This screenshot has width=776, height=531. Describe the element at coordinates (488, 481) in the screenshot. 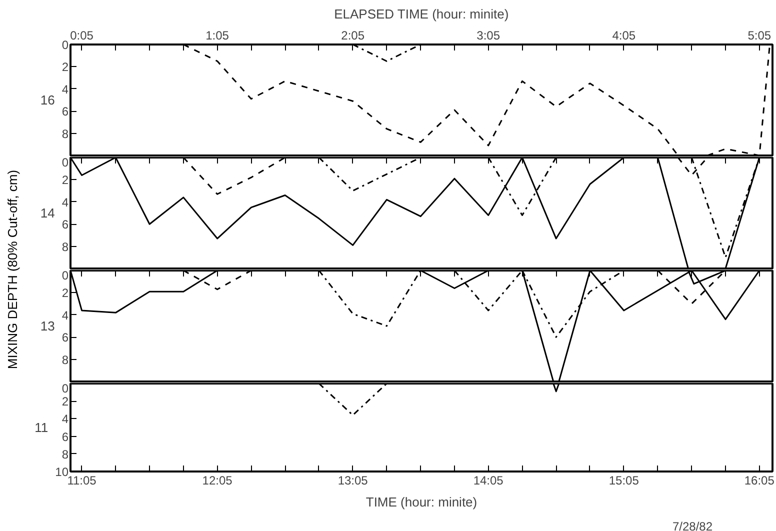

I see `x-tick-label: 14:05` at that location.